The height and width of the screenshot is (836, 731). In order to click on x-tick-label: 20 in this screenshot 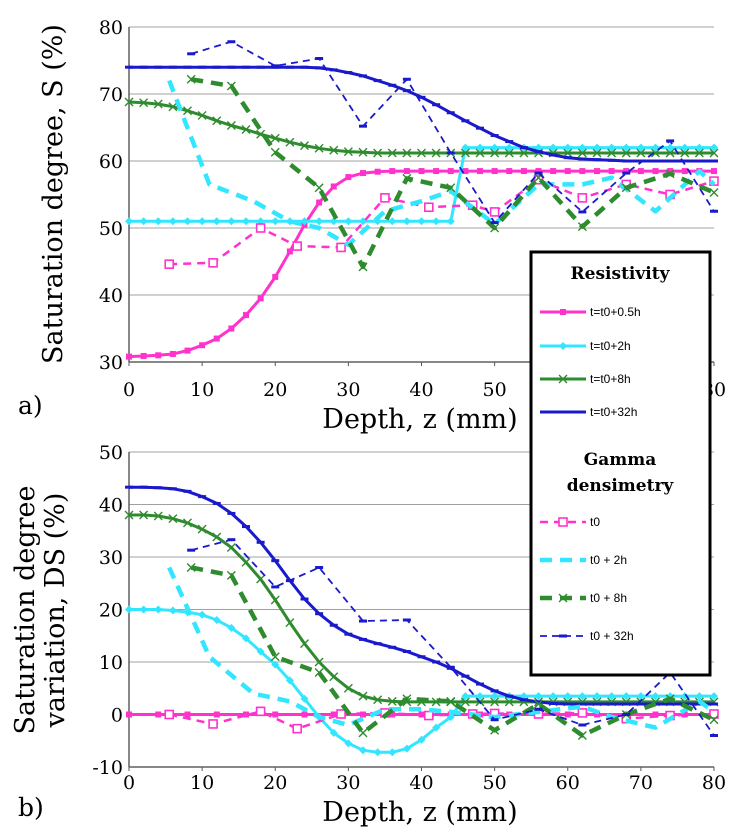, I will do `click(275, 783)`.